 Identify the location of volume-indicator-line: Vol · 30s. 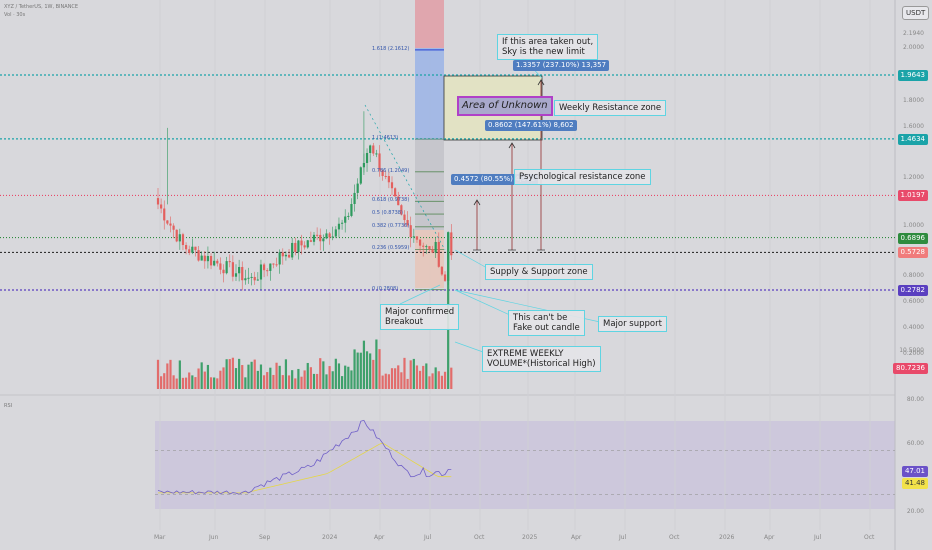
(15, 15).